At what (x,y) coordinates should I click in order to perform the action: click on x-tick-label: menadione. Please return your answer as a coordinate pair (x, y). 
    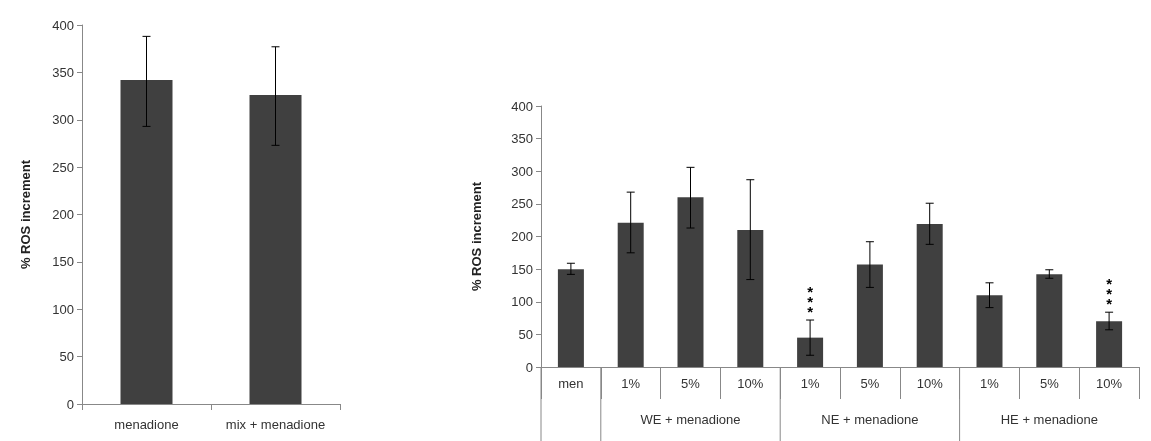
    Looking at the image, I should click on (146, 424).